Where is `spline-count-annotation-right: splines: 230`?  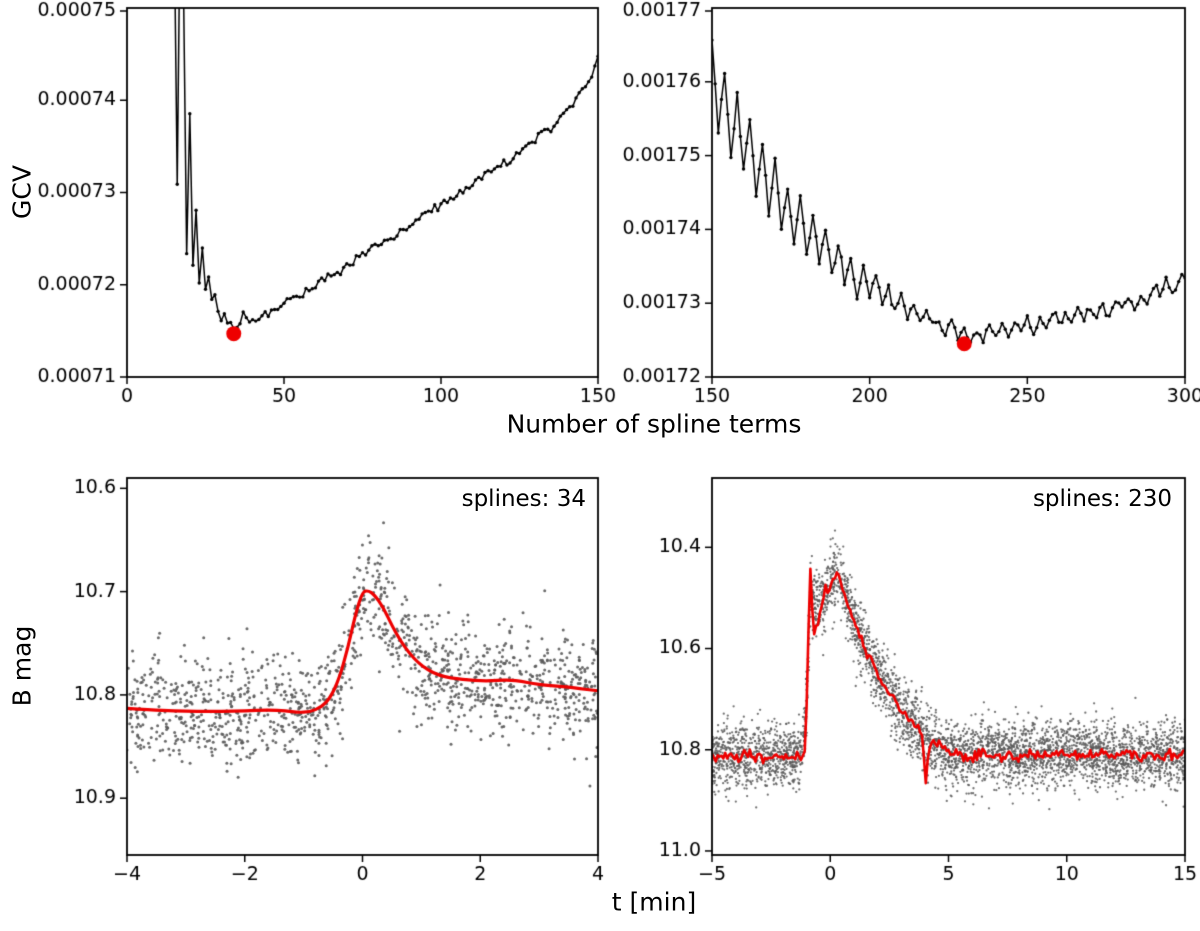
spline-count-annotation-right: splines: 230 is located at coordinates (1102, 499).